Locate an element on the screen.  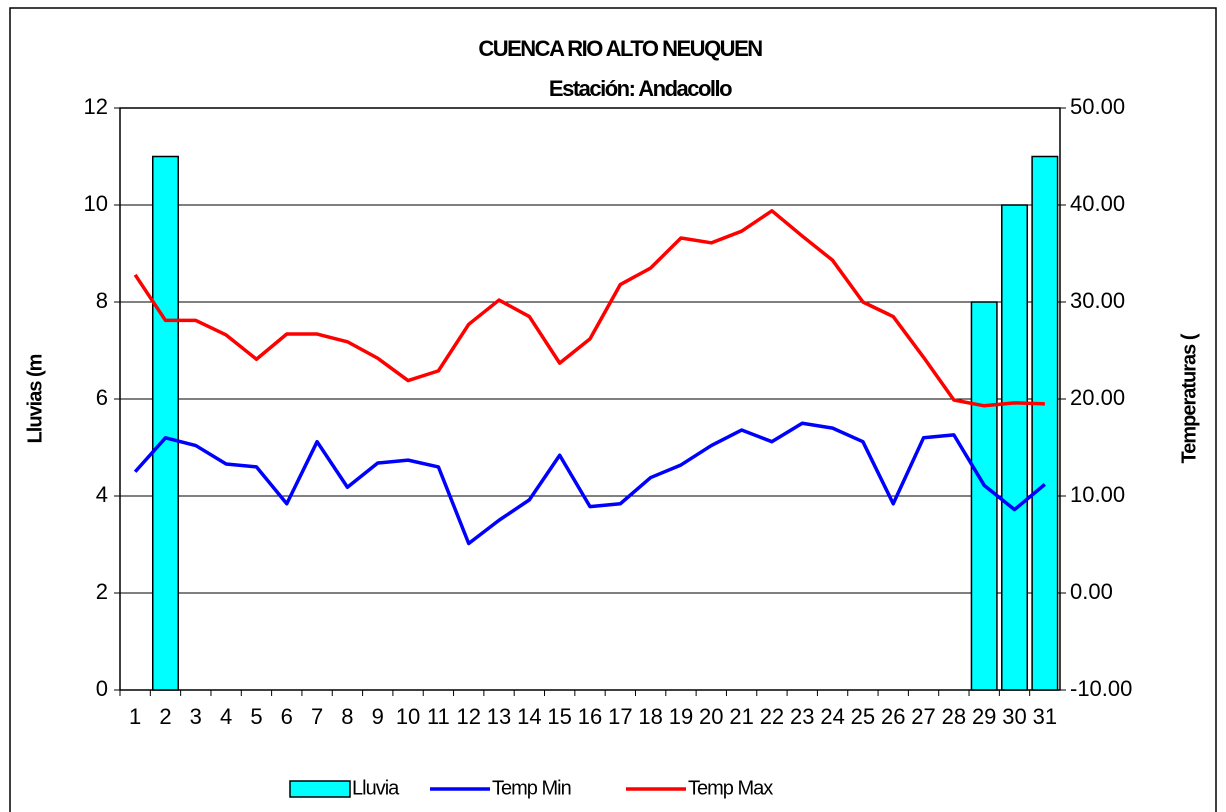
x-tick-label: 24 is located at coordinates (832, 716).